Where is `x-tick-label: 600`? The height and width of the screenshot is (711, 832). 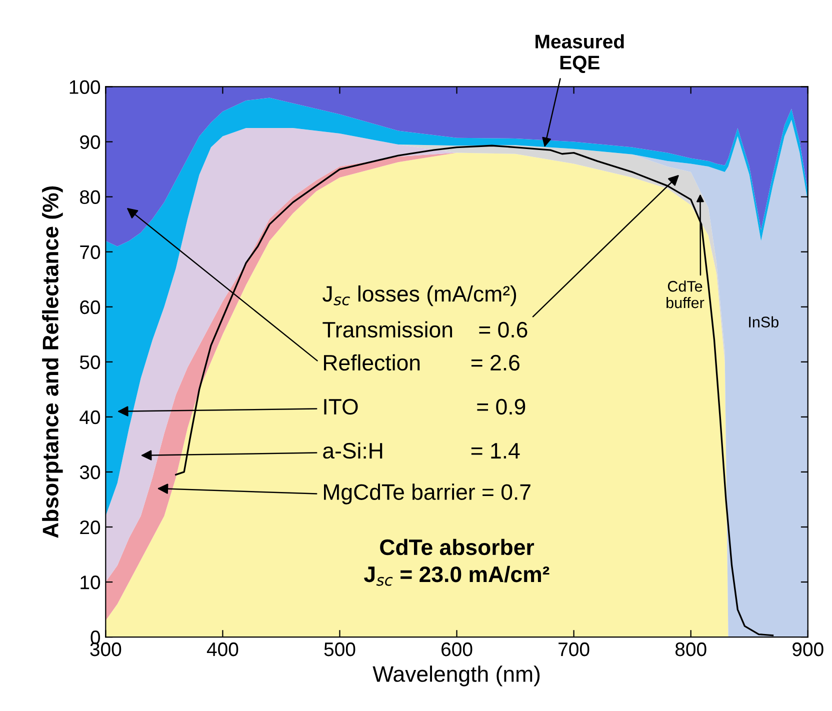
x-tick-label: 600 is located at coordinates (457, 649).